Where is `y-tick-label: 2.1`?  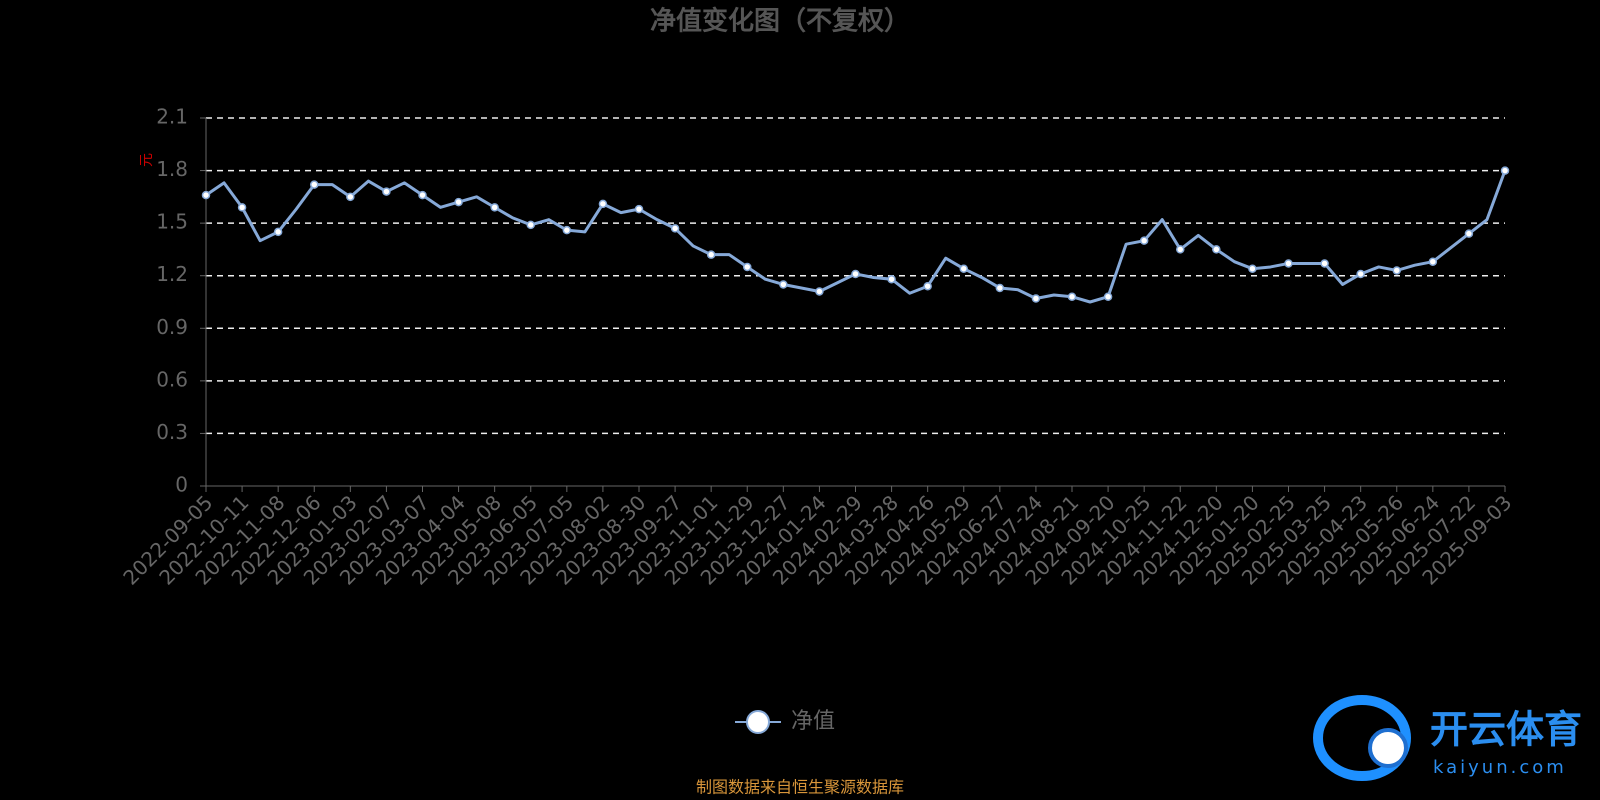
y-tick-label: 2.1 is located at coordinates (172, 117).